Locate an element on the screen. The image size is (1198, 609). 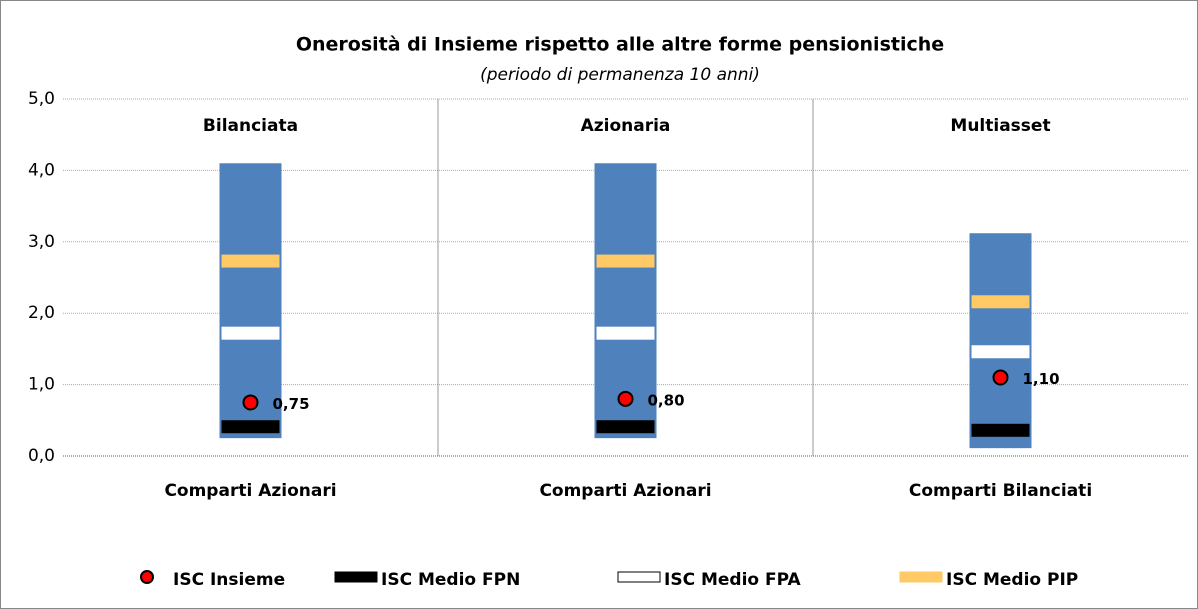
legend-label: ISC Medio PIP is located at coordinates (1012, 580).